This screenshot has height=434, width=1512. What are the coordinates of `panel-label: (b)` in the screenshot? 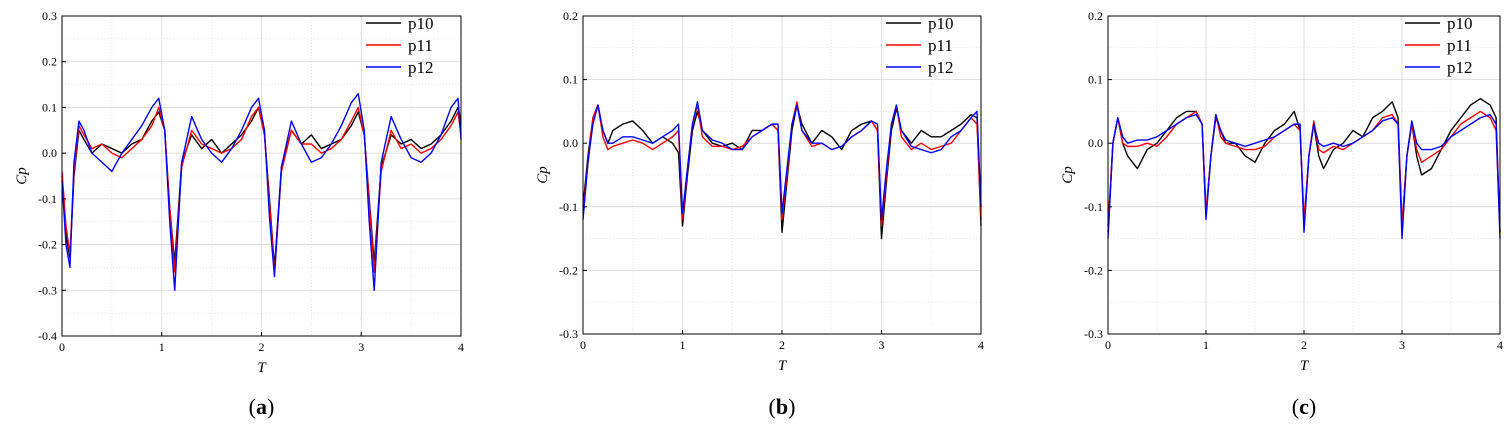 It's located at (782, 406).